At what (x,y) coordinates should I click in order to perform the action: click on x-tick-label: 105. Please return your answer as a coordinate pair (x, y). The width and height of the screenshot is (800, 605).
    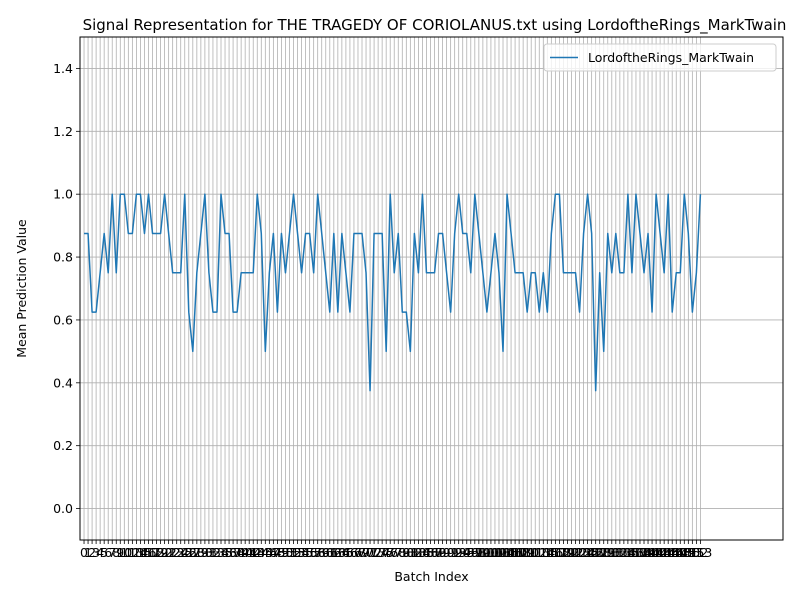
    Looking at the image, I should click on (507, 552).